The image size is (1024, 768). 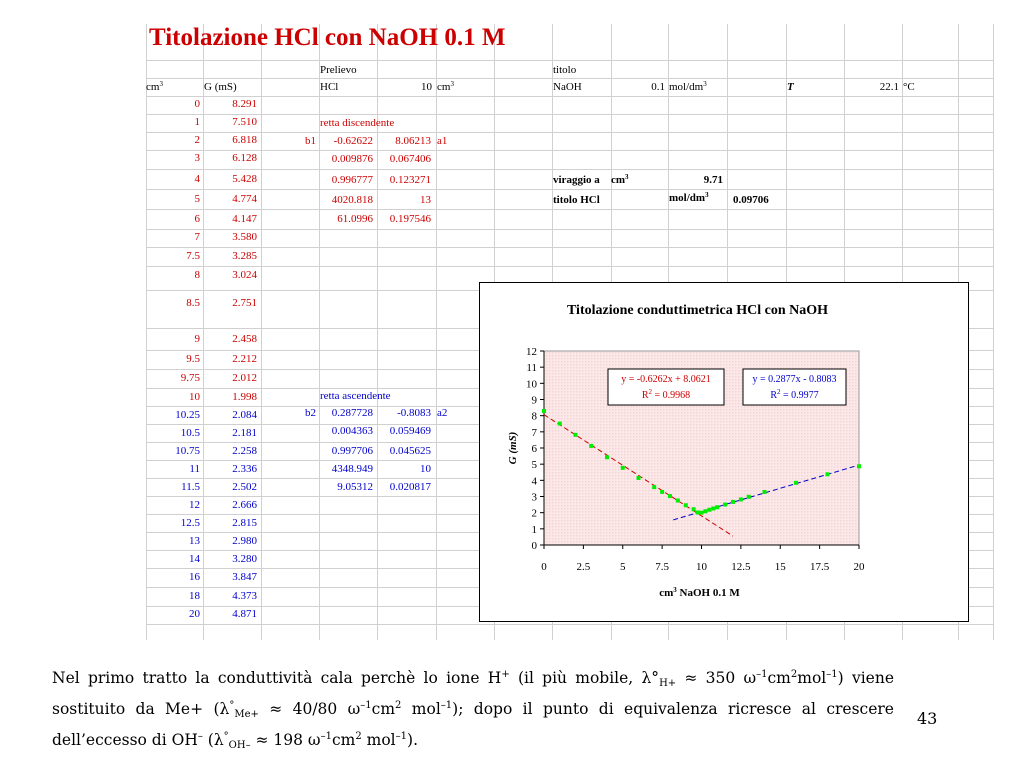 I want to click on regression-stat-cell: 0.059469, so click(x=410, y=431).